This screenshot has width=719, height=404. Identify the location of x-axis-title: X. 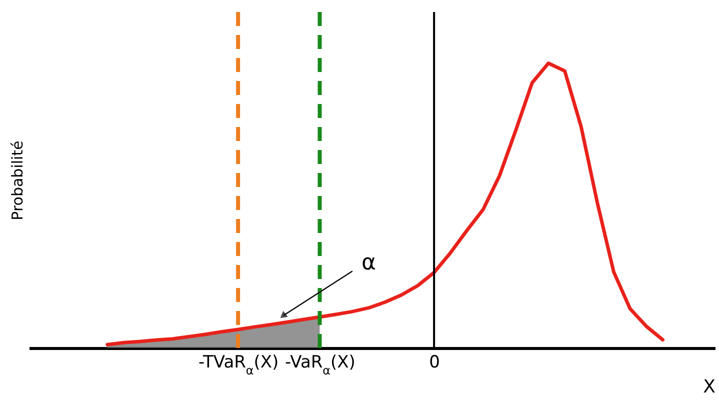
(709, 387).